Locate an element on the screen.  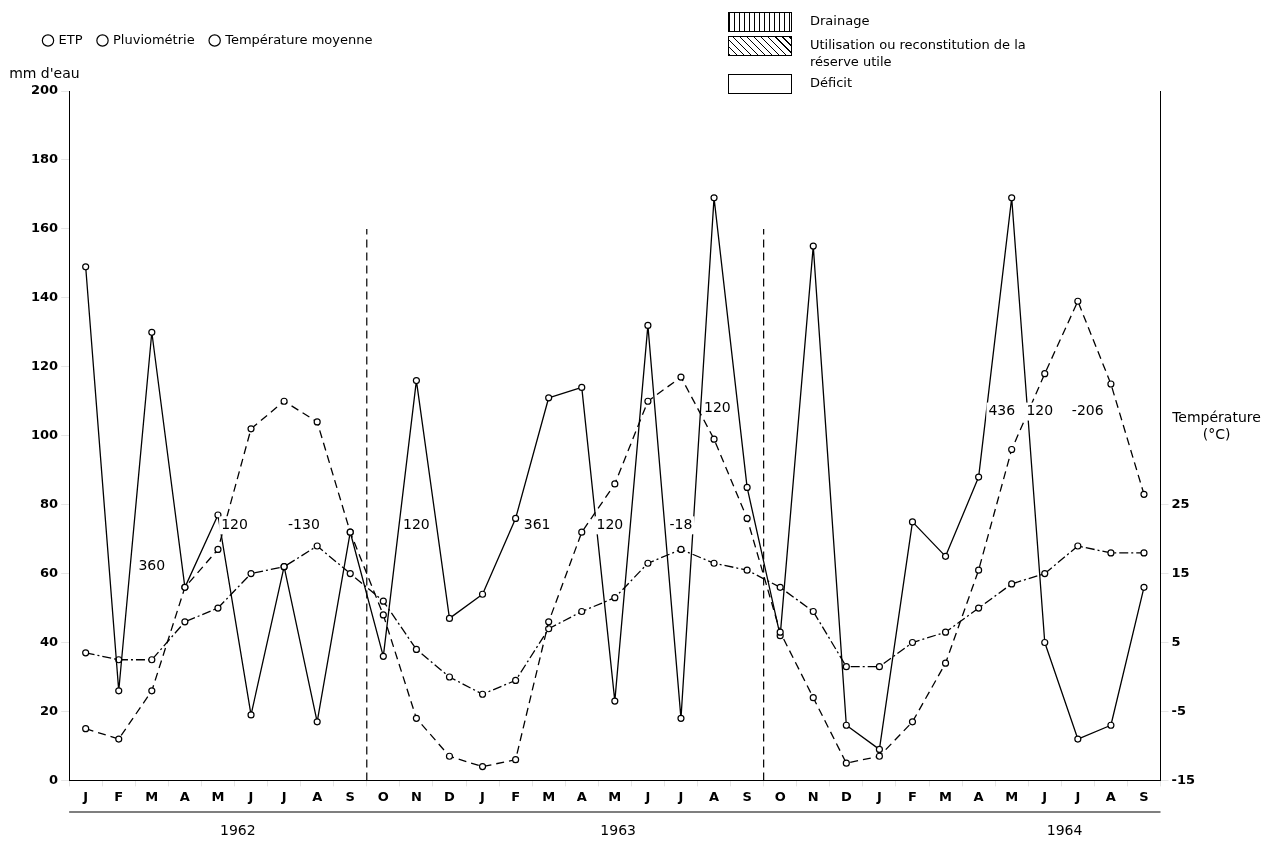
annotation: 360 is located at coordinates (152, 565).